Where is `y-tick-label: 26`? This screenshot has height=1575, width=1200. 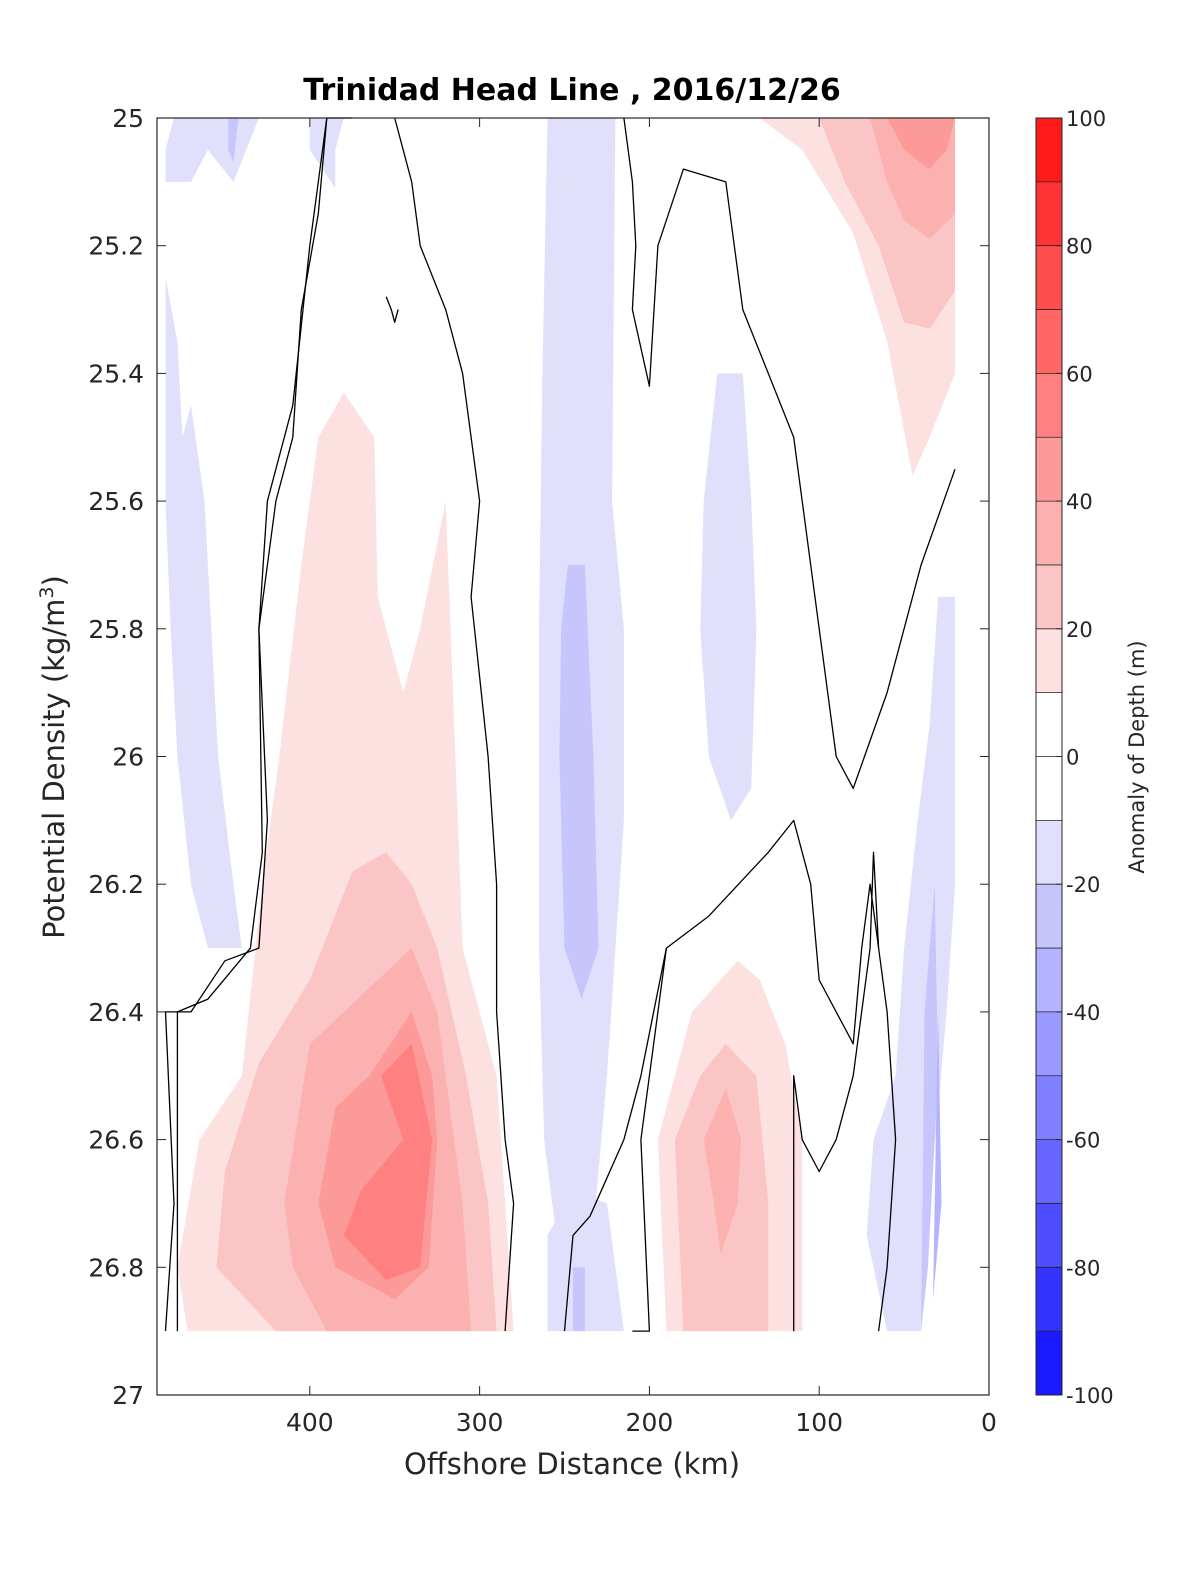
y-tick-label: 26 is located at coordinates (128, 757).